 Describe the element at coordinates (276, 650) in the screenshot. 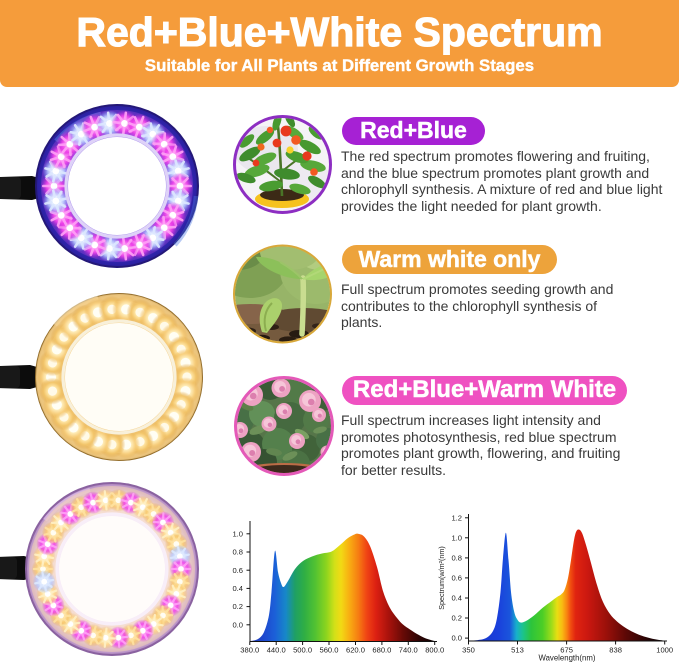

I see `svg-text: 440.0` at that location.